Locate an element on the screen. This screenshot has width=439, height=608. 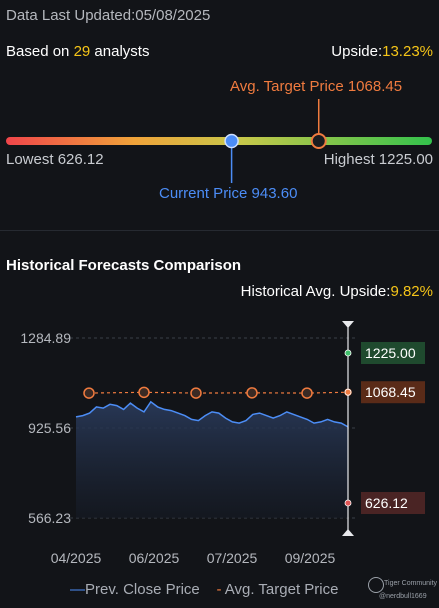
analyst-count-text: Based on 29 analysts is located at coordinates (77, 51).